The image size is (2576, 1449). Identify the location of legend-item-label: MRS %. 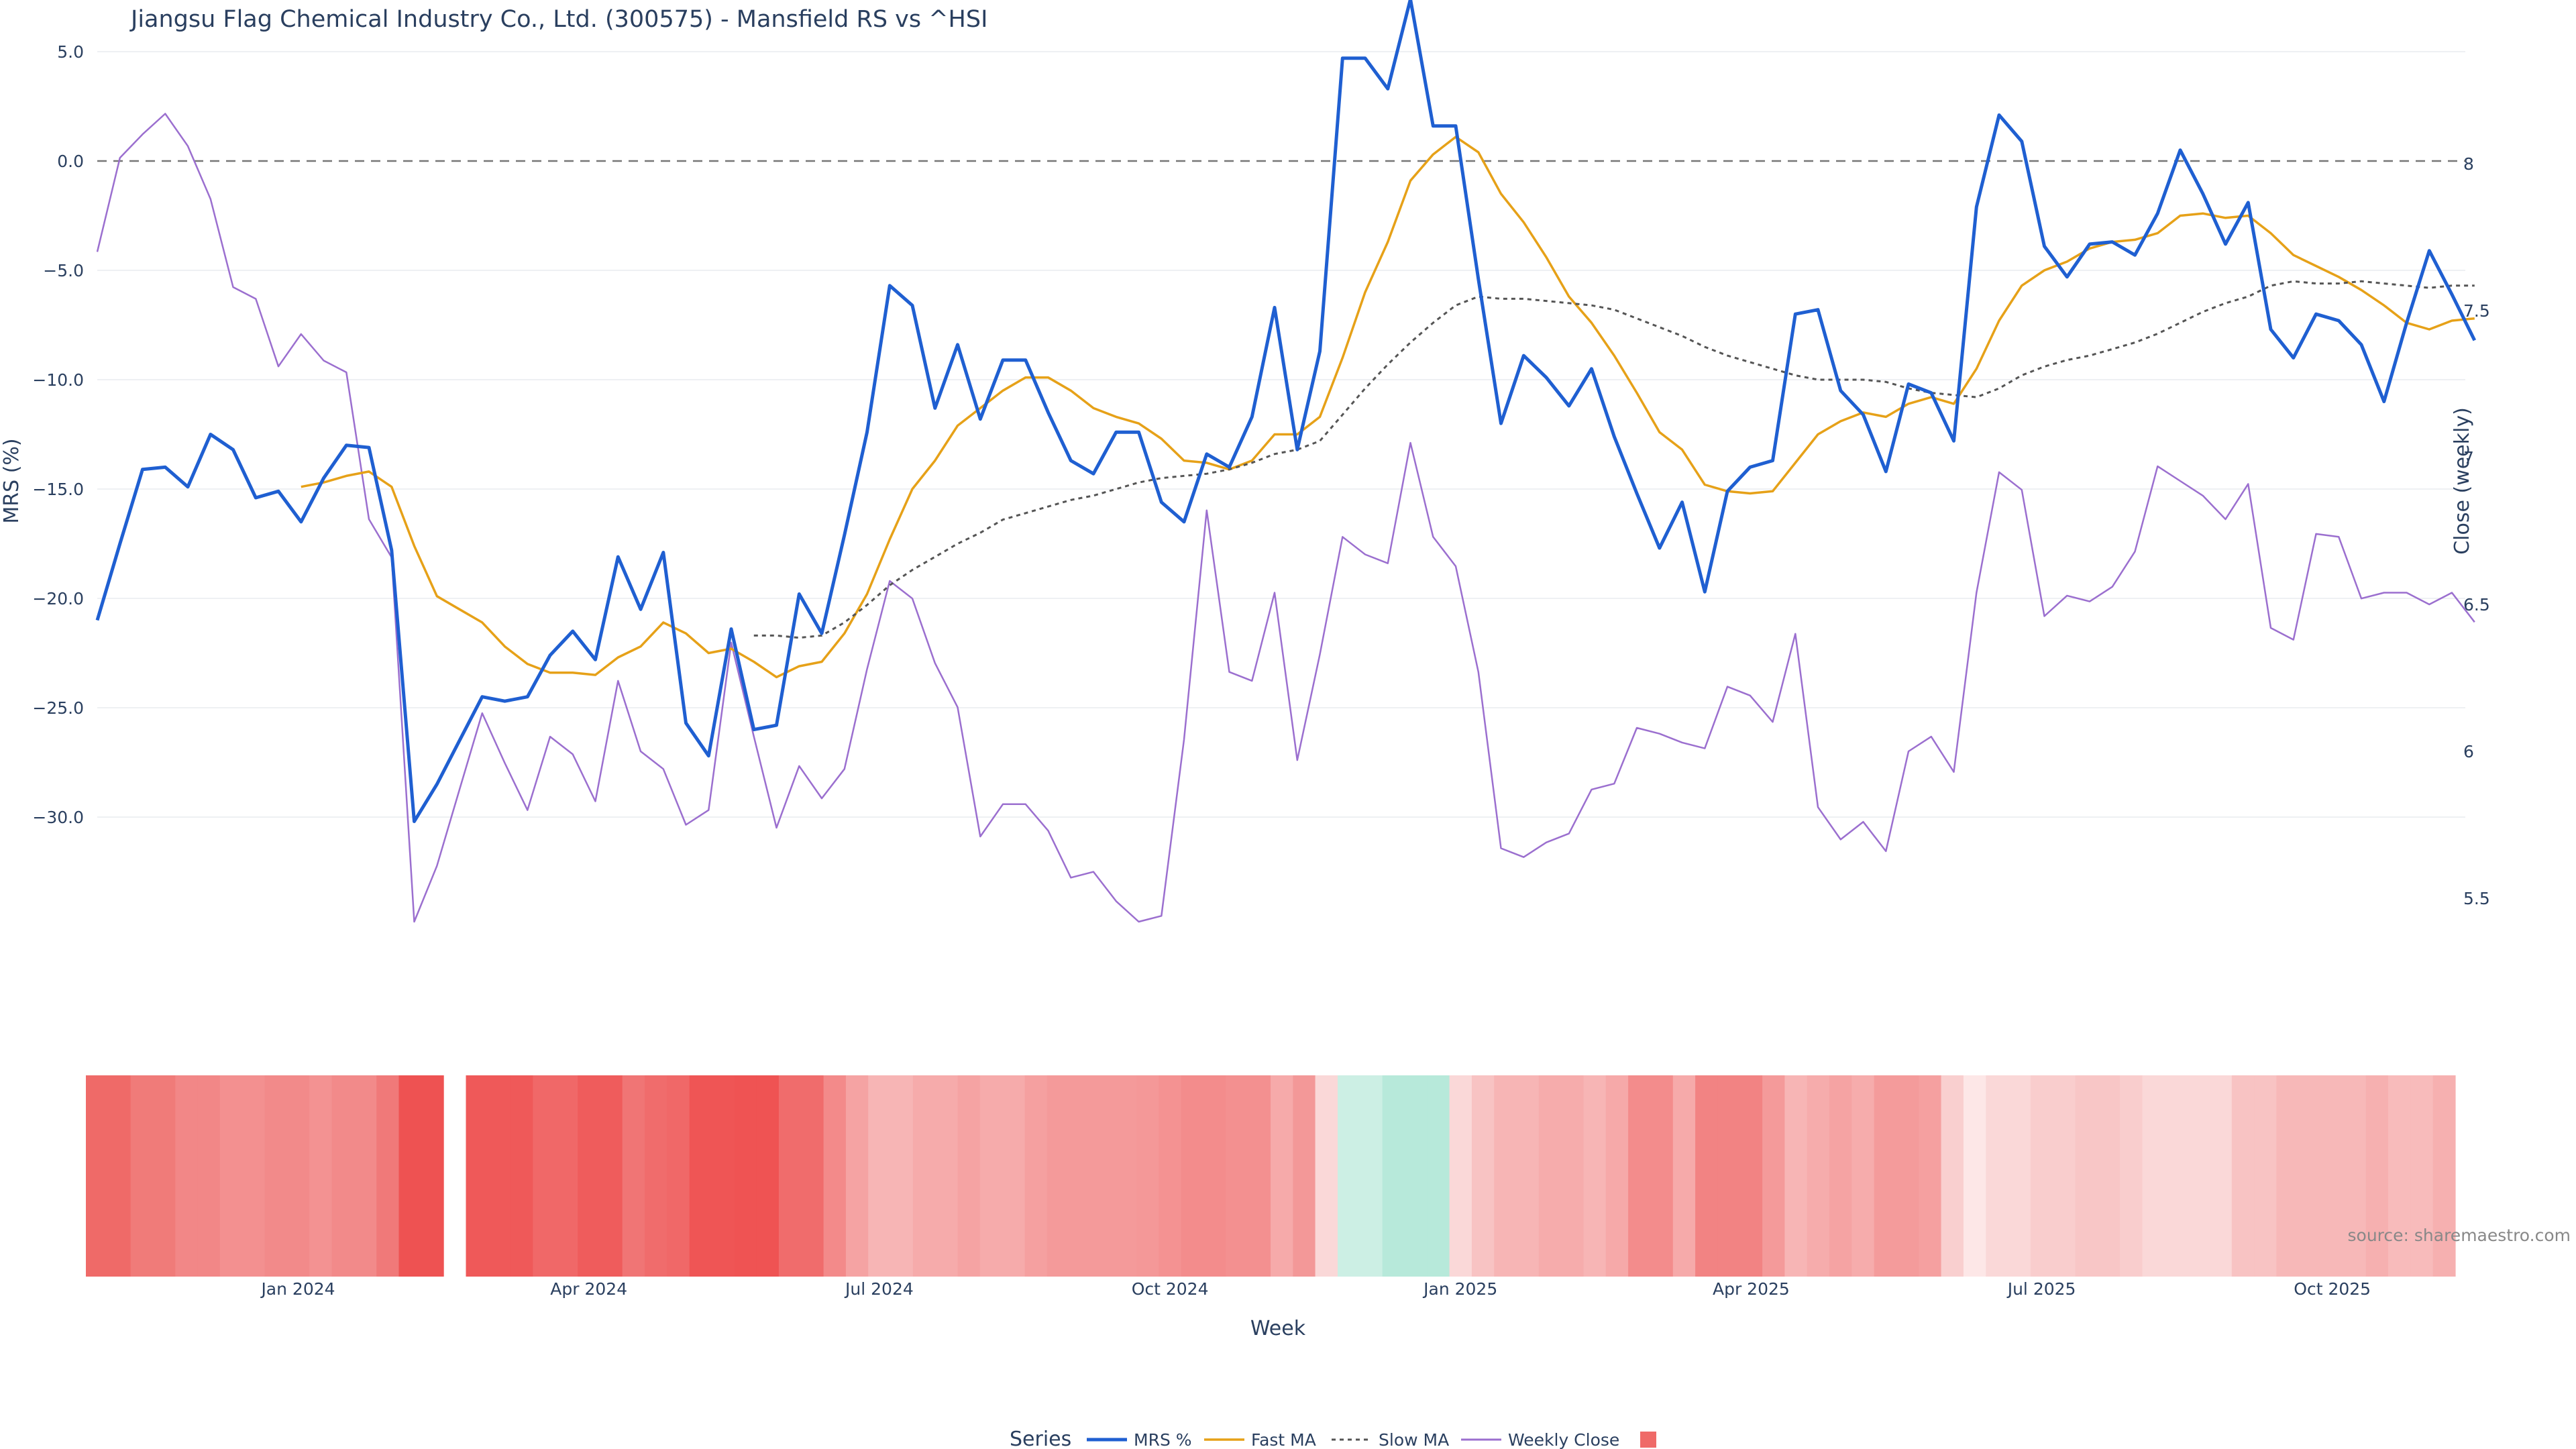
(1163, 1439).